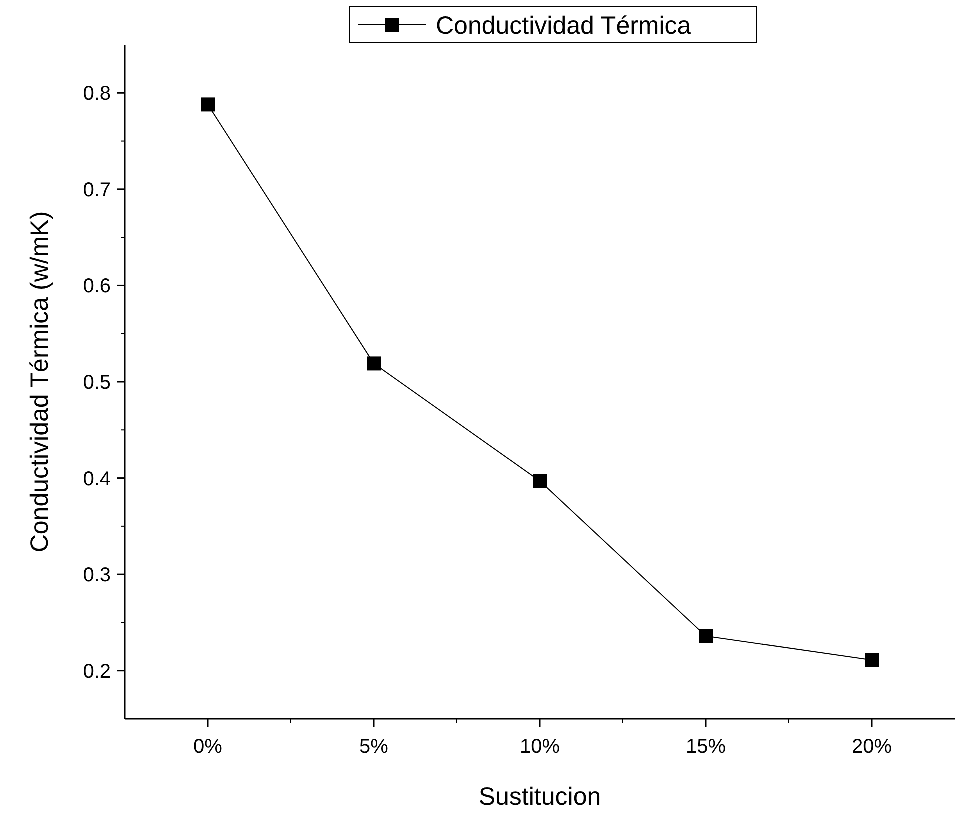  Describe the element at coordinates (540, 797) in the screenshot. I see `x-axis-title: Sustitucion` at that location.